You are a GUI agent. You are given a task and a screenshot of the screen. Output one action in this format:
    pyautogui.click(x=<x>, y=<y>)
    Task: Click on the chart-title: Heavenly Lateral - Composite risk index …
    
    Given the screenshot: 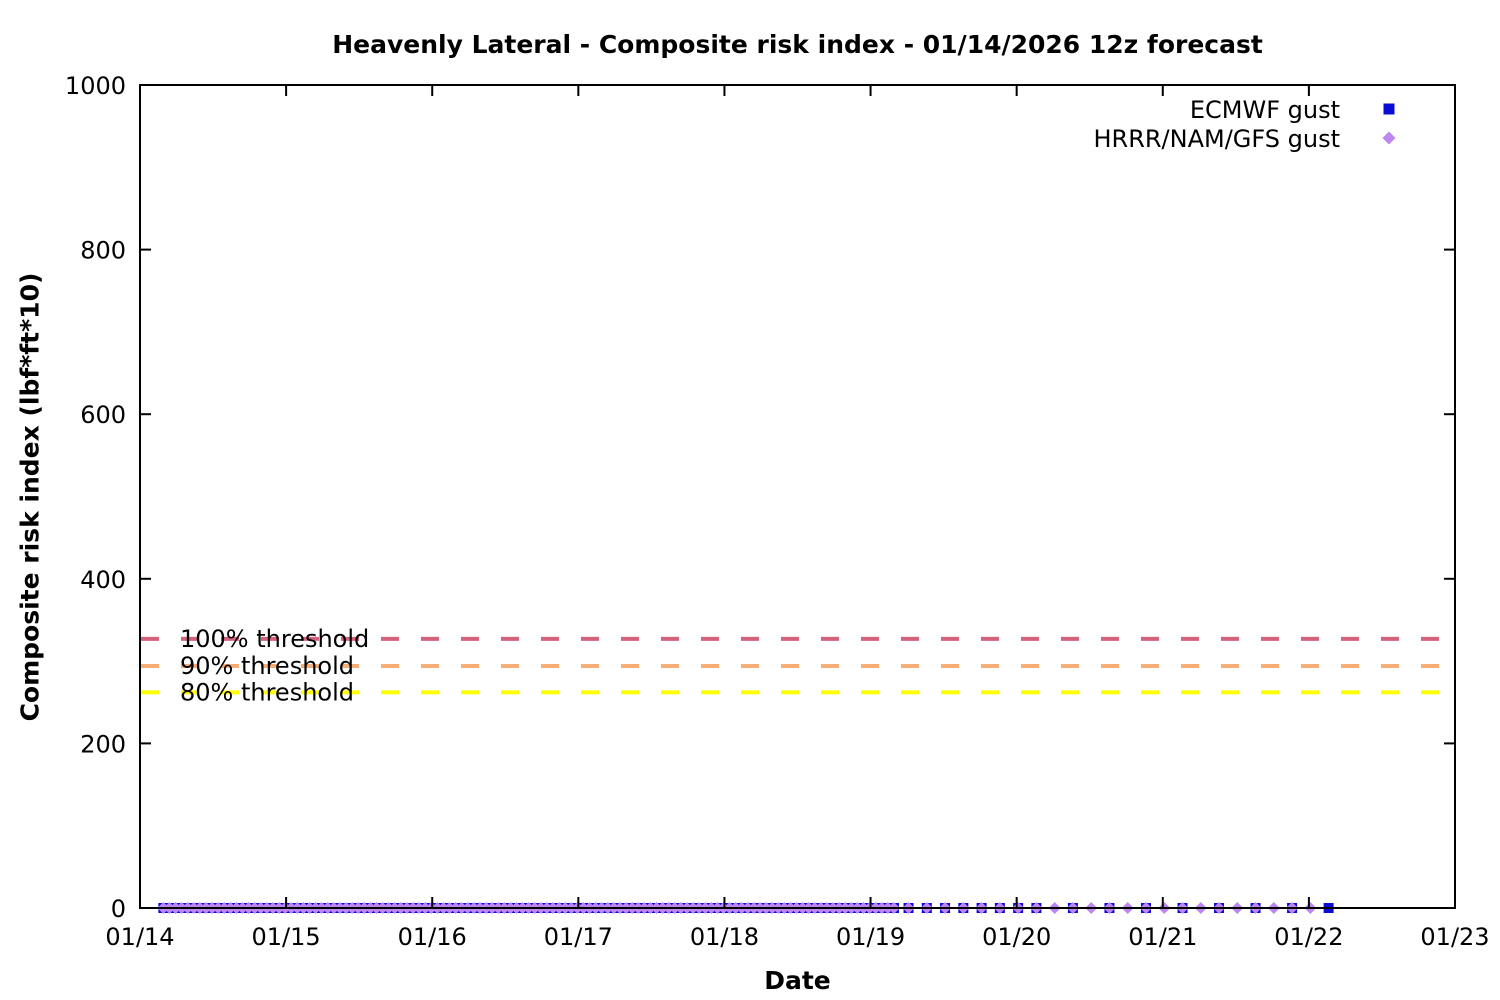 What is the action you would take?
    pyautogui.click(x=797, y=44)
    